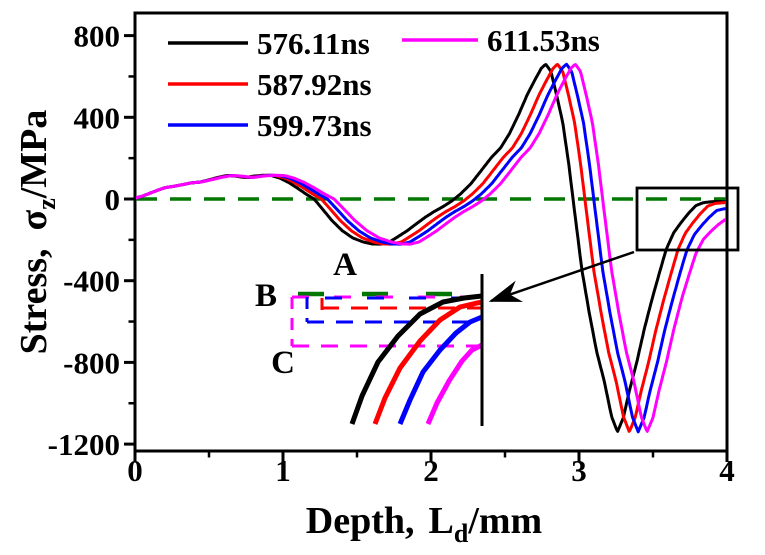 The image size is (765, 555). Describe the element at coordinates (266, 296) in the screenshot. I see `label-B: B` at that location.